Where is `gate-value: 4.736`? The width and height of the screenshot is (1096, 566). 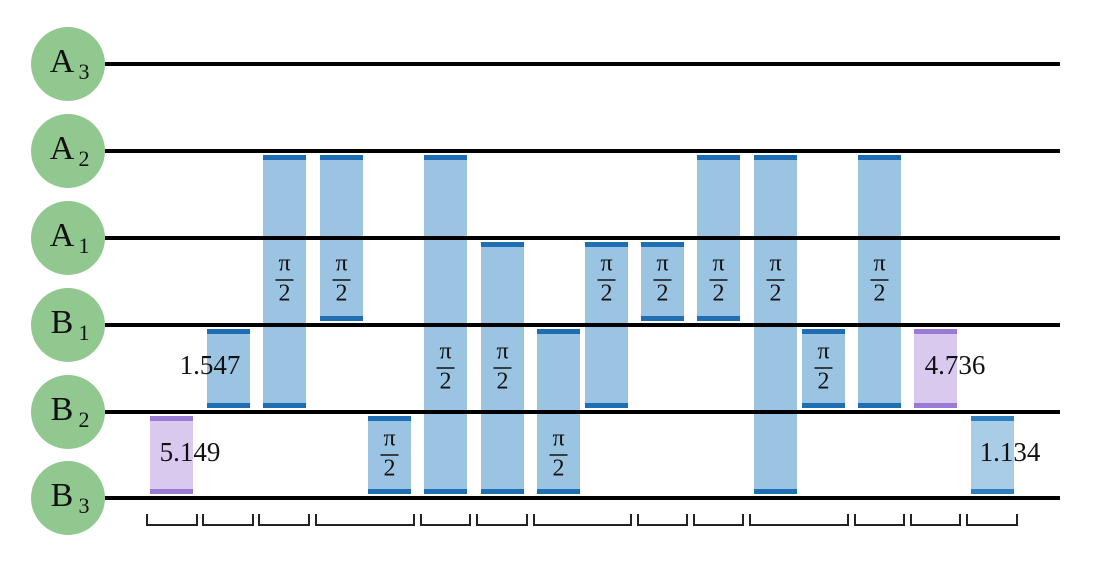
gate-value: 4.736 is located at coordinates (955, 365).